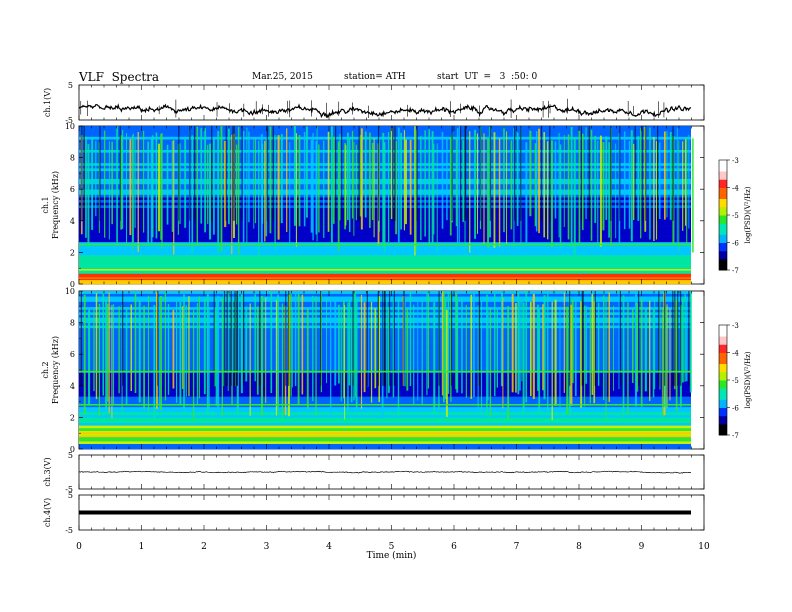 The height and width of the screenshot is (612, 792). I want to click on colorbar-tick-label: -6, so click(735, 244).